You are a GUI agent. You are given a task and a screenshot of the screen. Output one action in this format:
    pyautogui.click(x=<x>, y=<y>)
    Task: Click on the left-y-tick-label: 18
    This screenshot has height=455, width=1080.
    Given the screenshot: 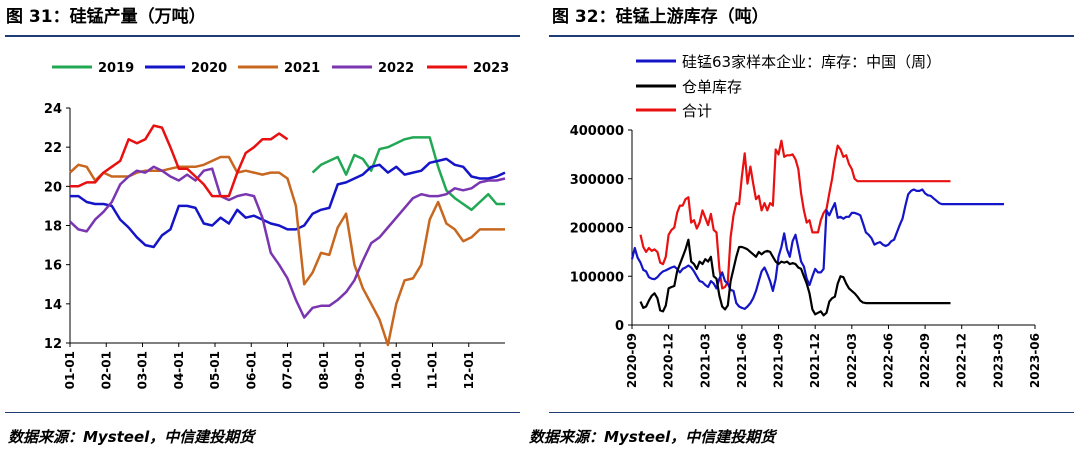 What is the action you would take?
    pyautogui.click(x=53, y=227)
    